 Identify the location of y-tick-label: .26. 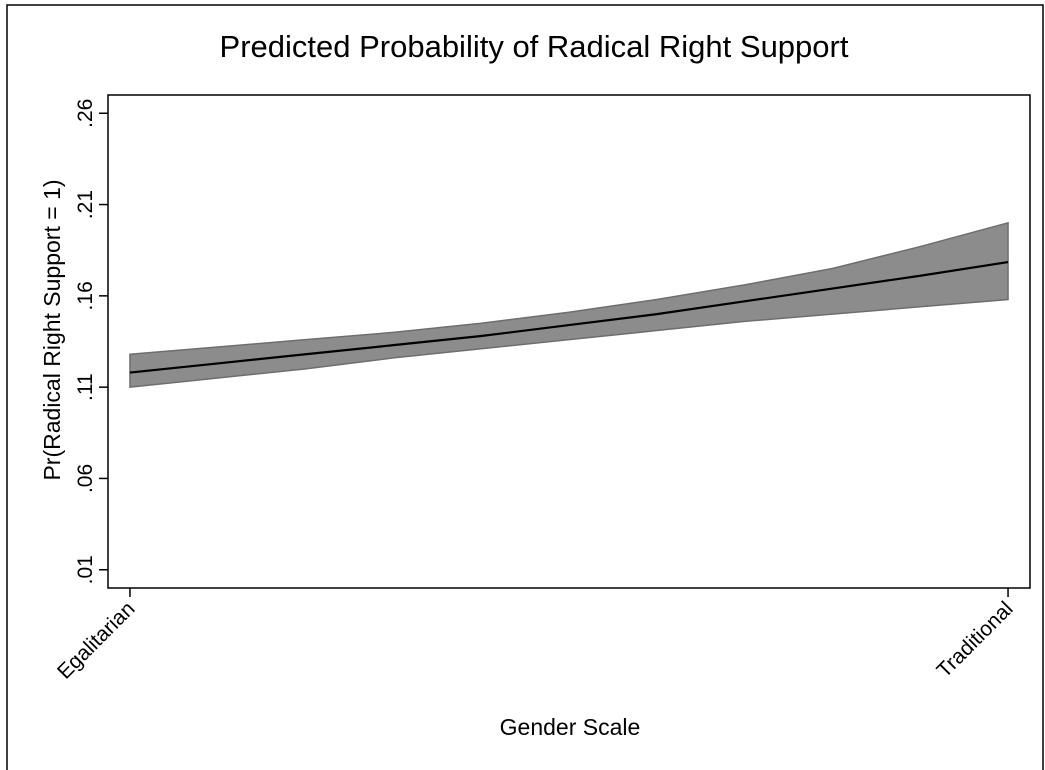
(85, 113).